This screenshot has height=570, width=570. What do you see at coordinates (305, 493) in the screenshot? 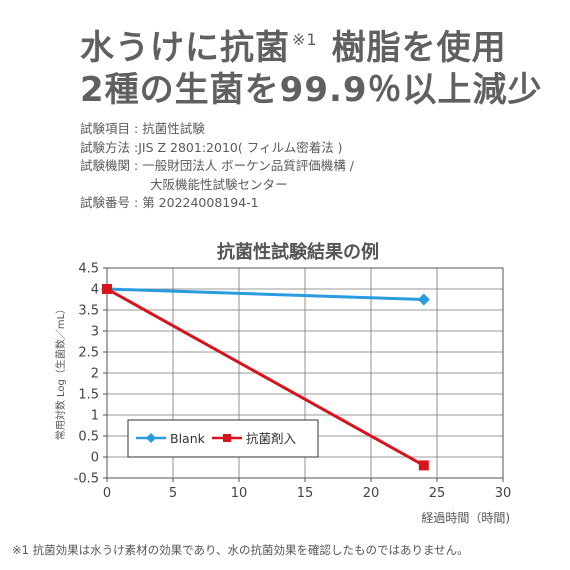
I see `x-tick-label: 15` at bounding box center [305, 493].